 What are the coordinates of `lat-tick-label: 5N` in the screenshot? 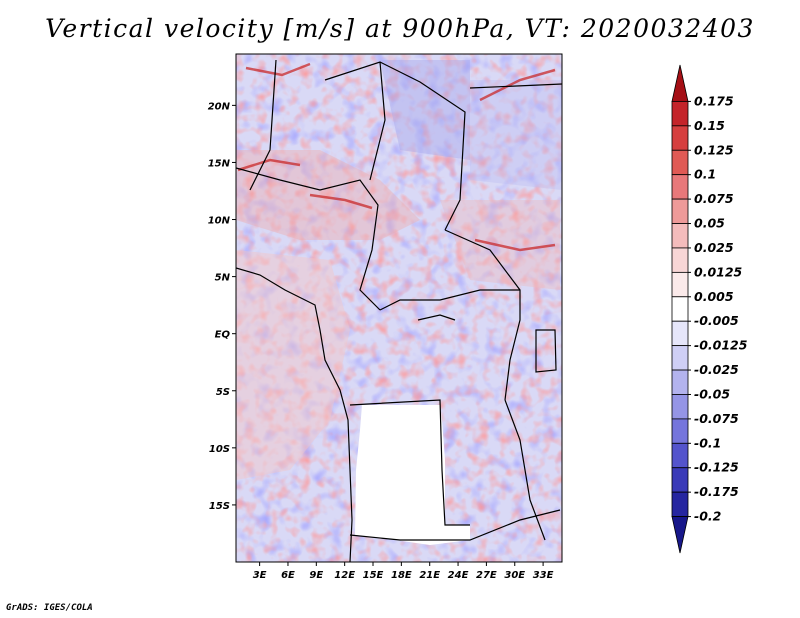 It's located at (223, 278).